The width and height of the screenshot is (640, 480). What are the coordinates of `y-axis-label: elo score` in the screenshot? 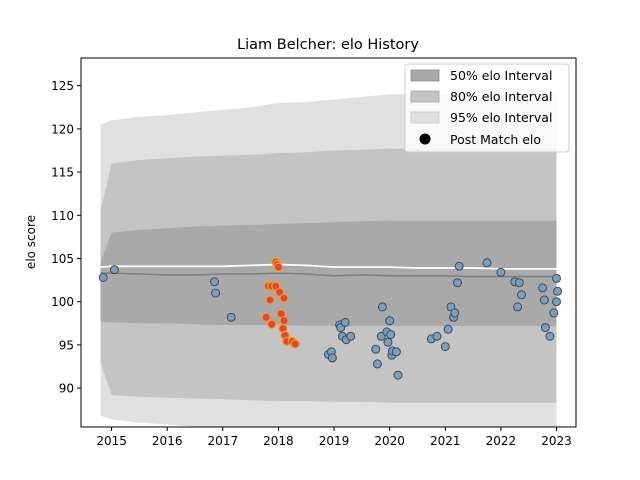 It's located at (31, 242).